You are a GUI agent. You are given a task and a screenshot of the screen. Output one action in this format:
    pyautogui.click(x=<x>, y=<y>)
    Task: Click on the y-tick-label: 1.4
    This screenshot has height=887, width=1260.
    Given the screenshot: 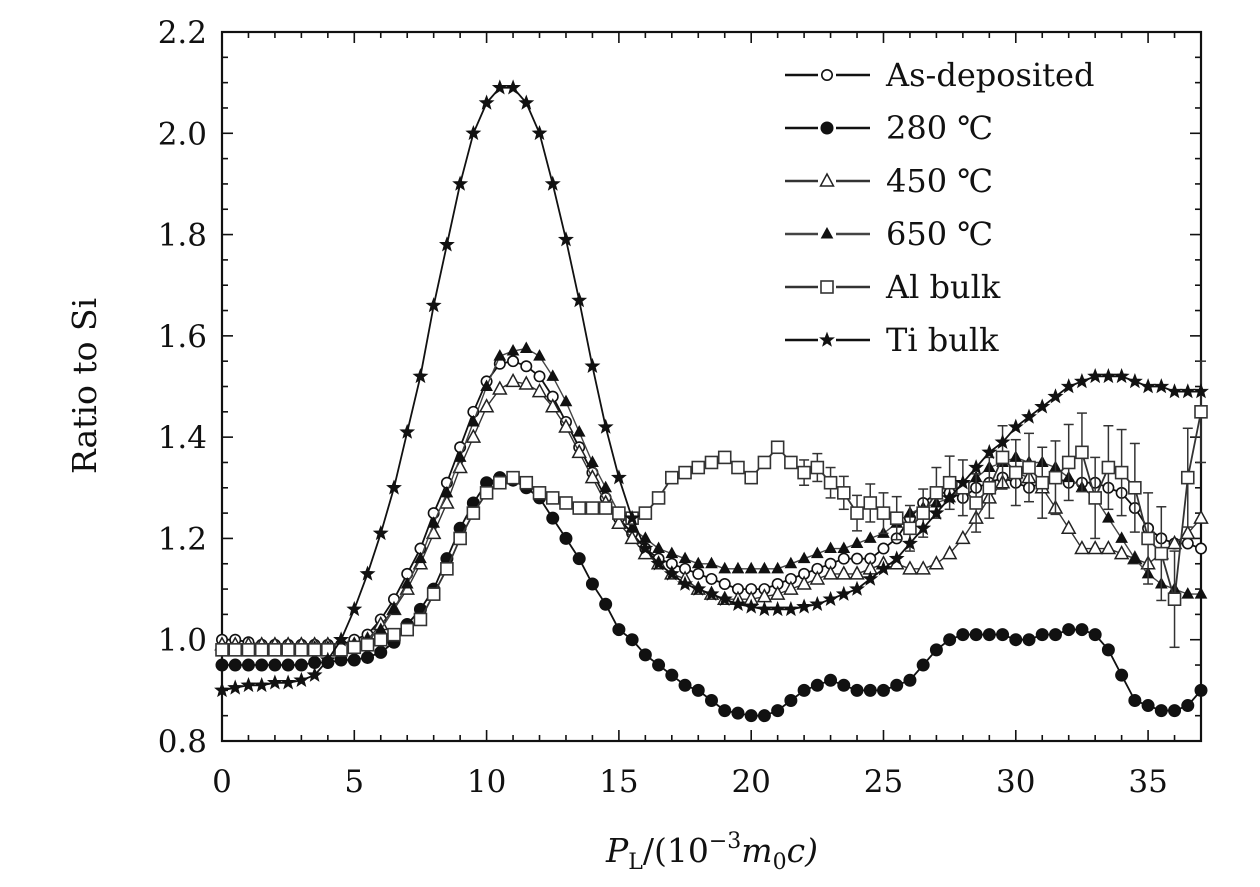 What is the action you would take?
    pyautogui.click(x=182, y=438)
    